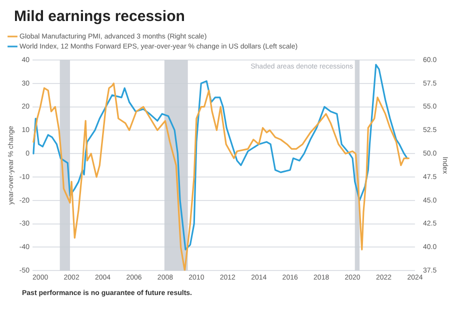  I want to click on chart-title: Mild earnings recession, so click(99, 16).